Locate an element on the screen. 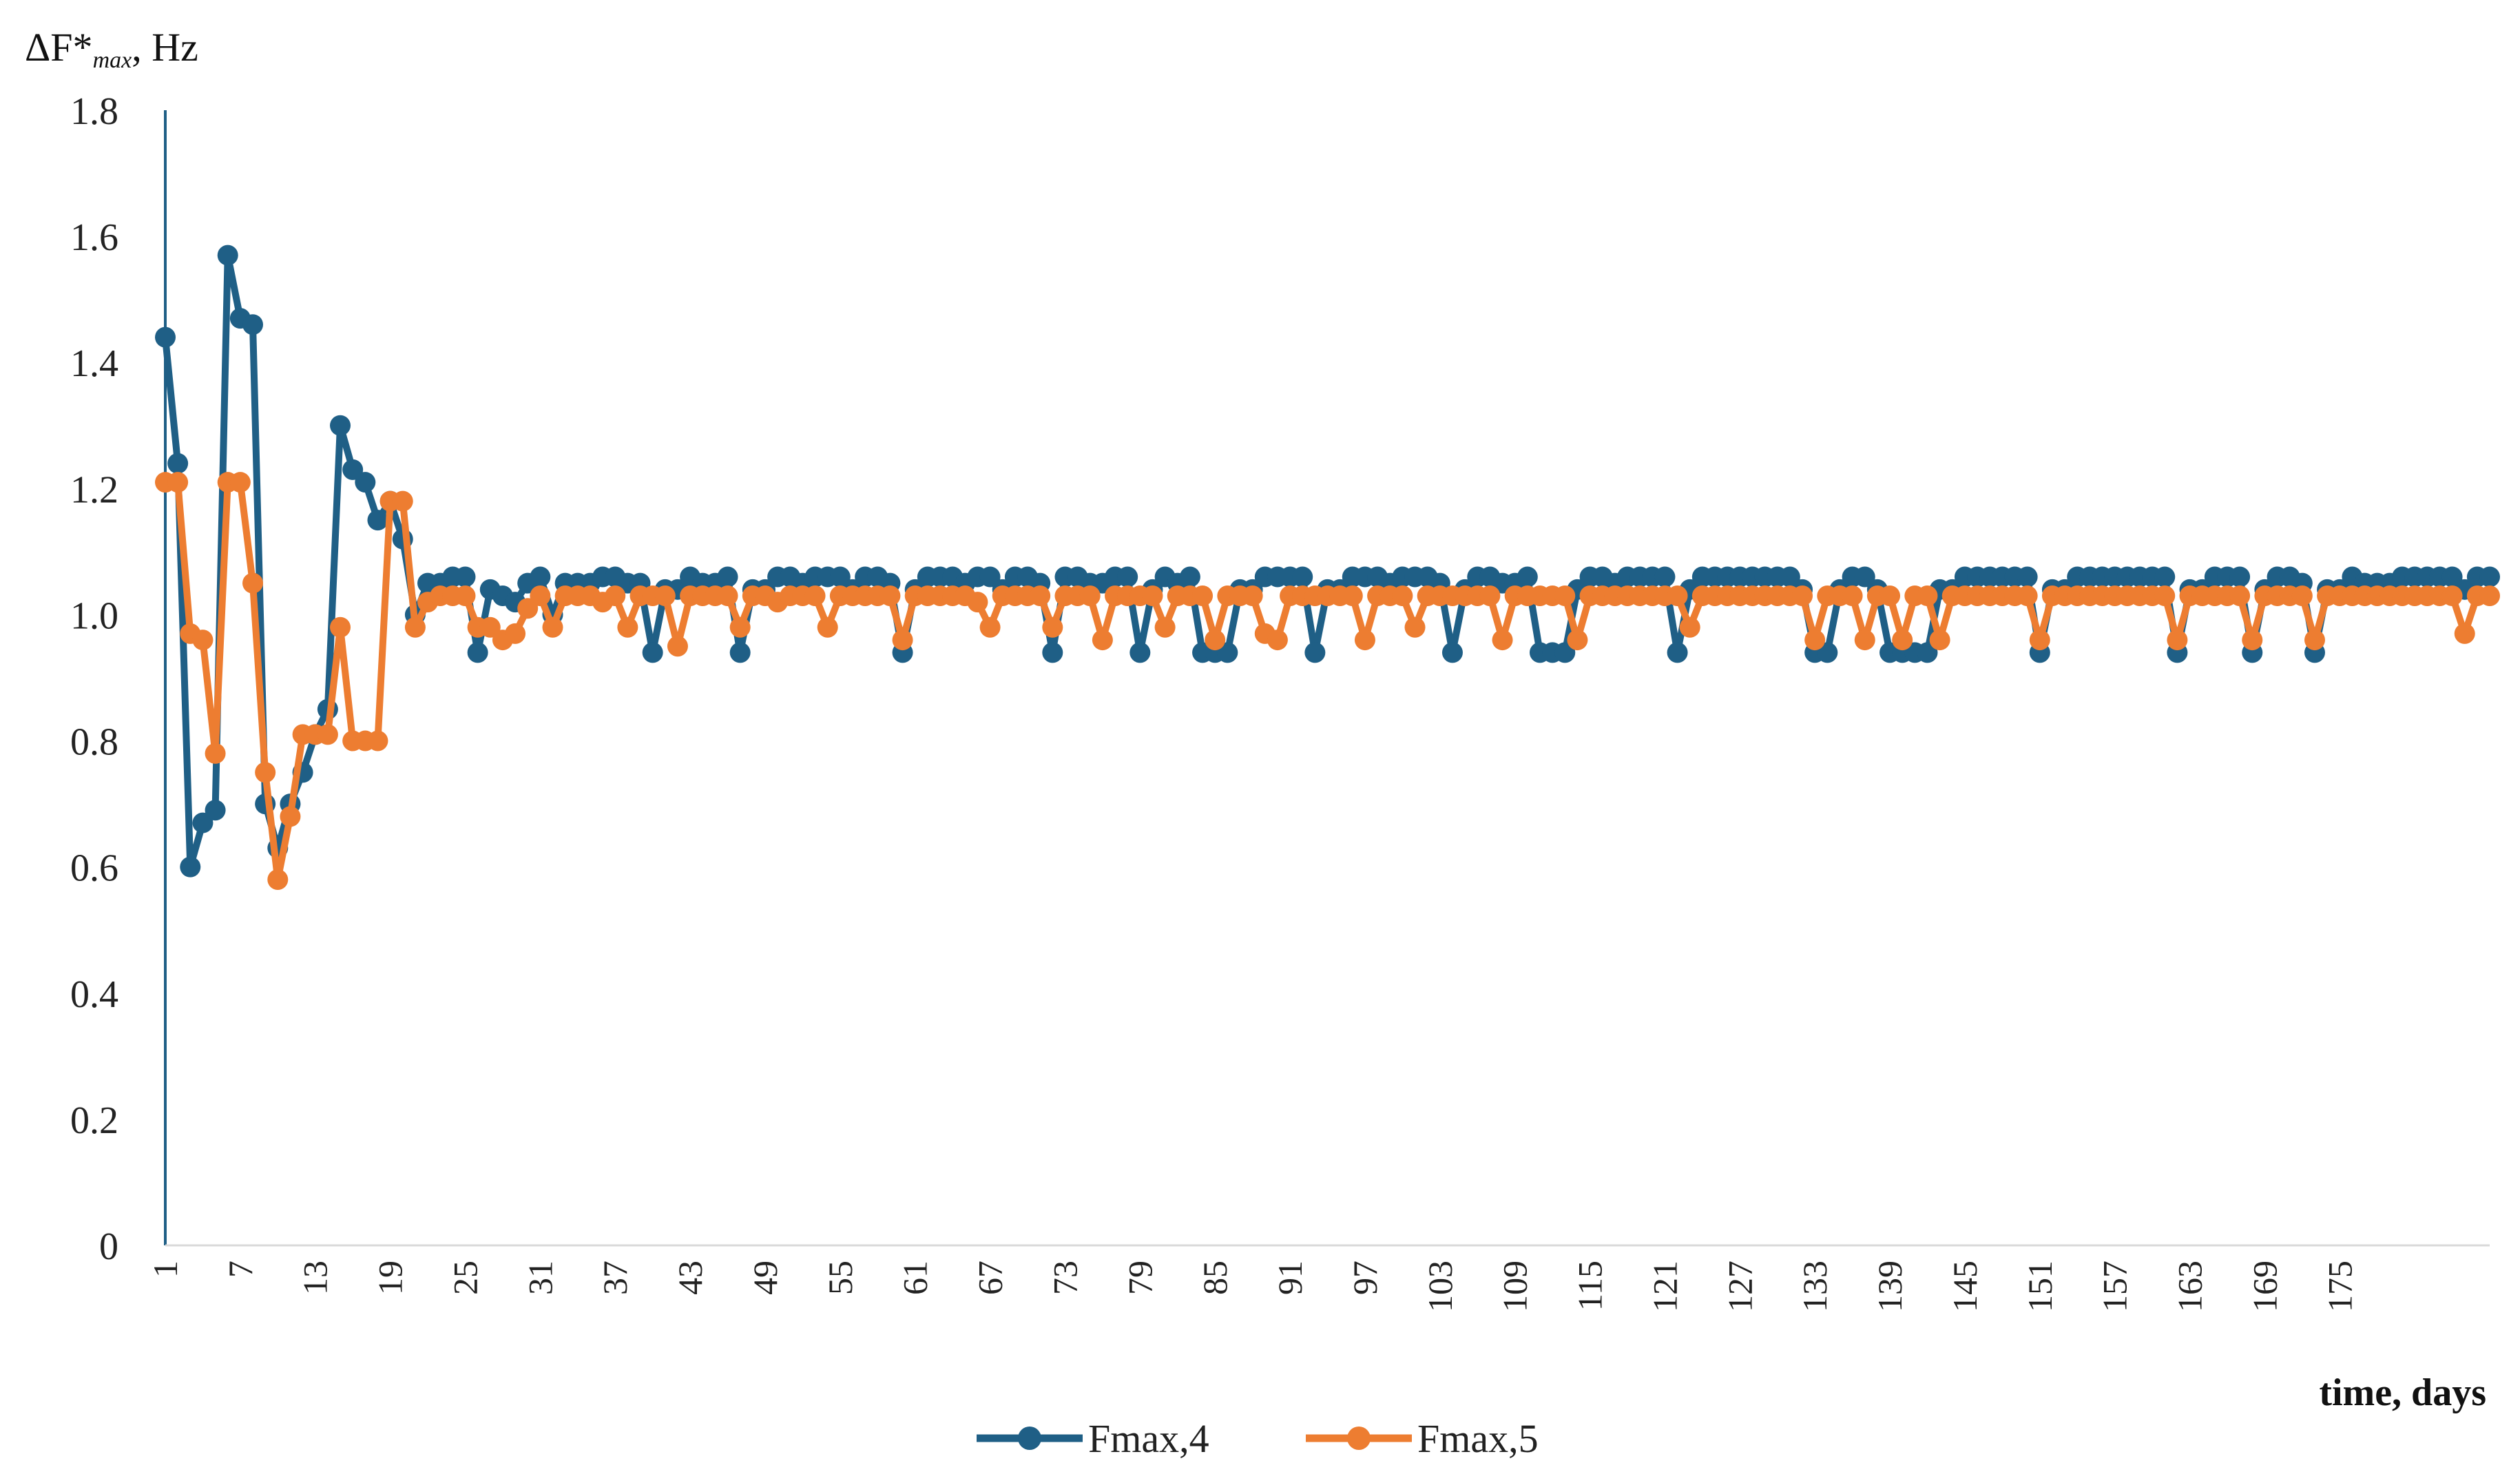 This screenshot has width=2520, height=1483. x-tick-label: 79 is located at coordinates (1140, 1278).